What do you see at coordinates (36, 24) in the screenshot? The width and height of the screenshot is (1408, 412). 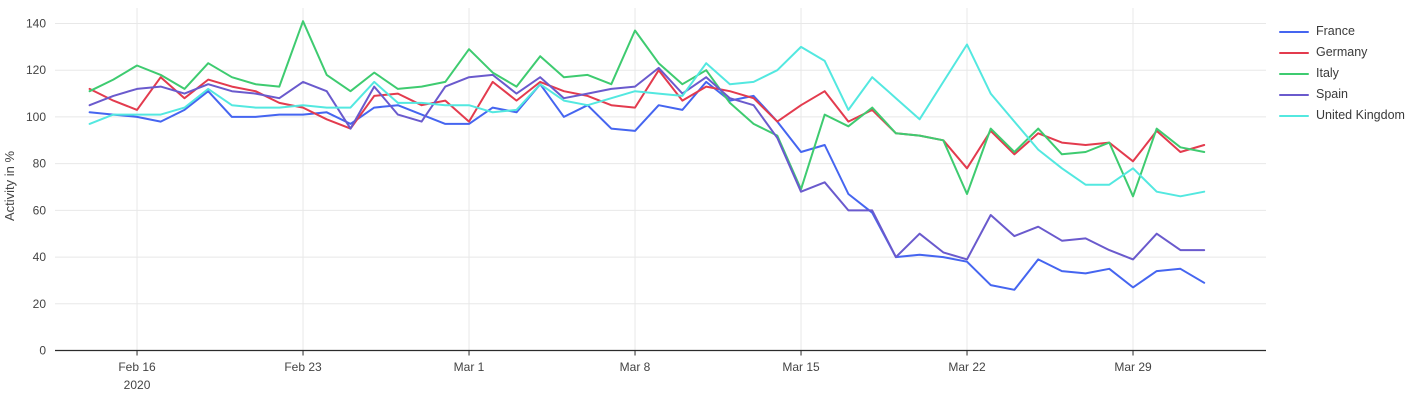 I see `svg-text: 140` at bounding box center [36, 24].